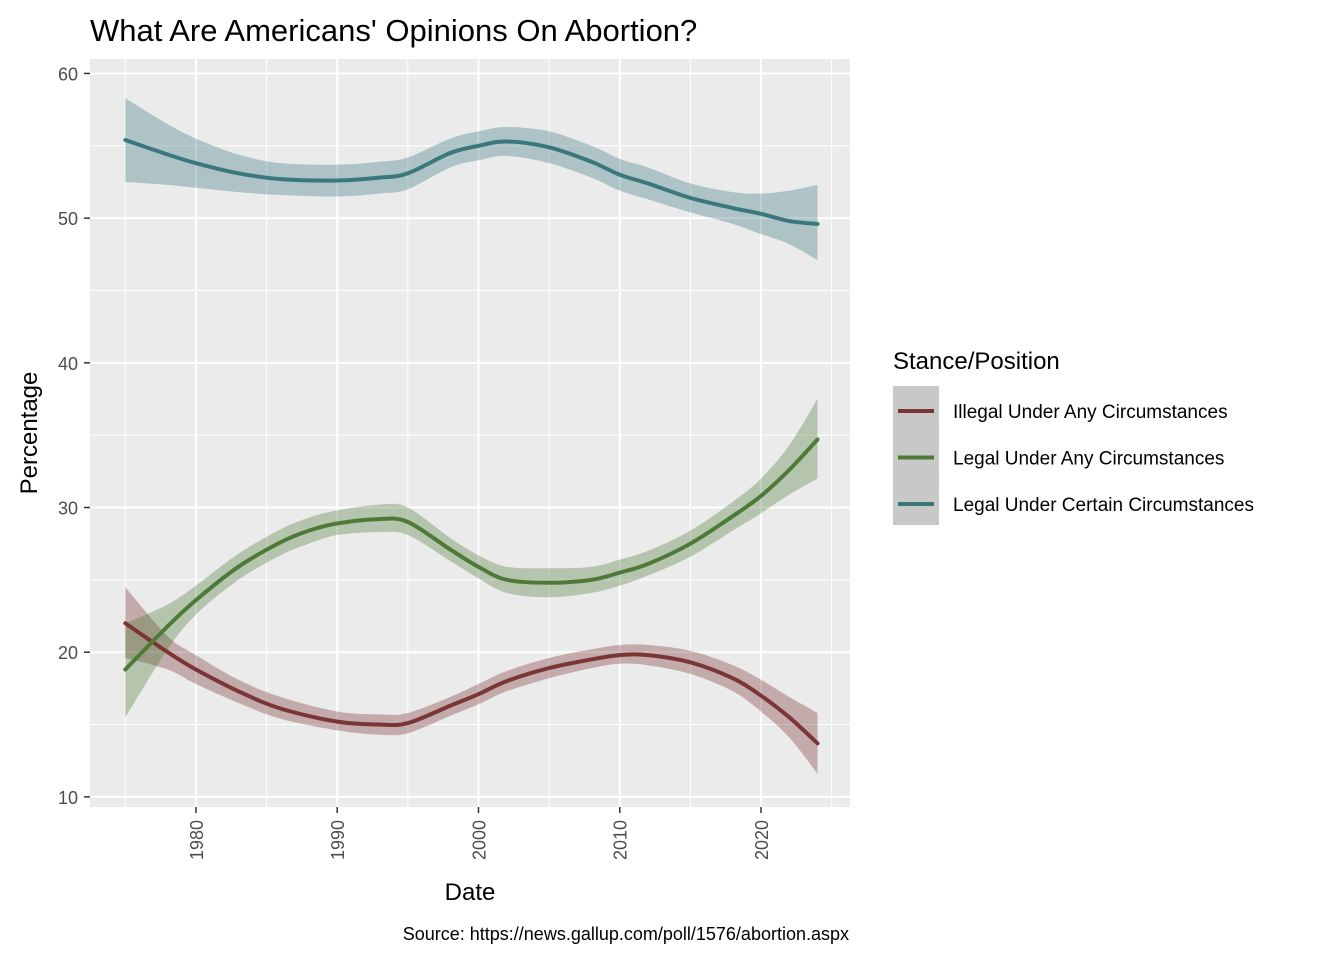 The height and width of the screenshot is (960, 1344). I want to click on y-tick-label: 50, so click(68, 219).